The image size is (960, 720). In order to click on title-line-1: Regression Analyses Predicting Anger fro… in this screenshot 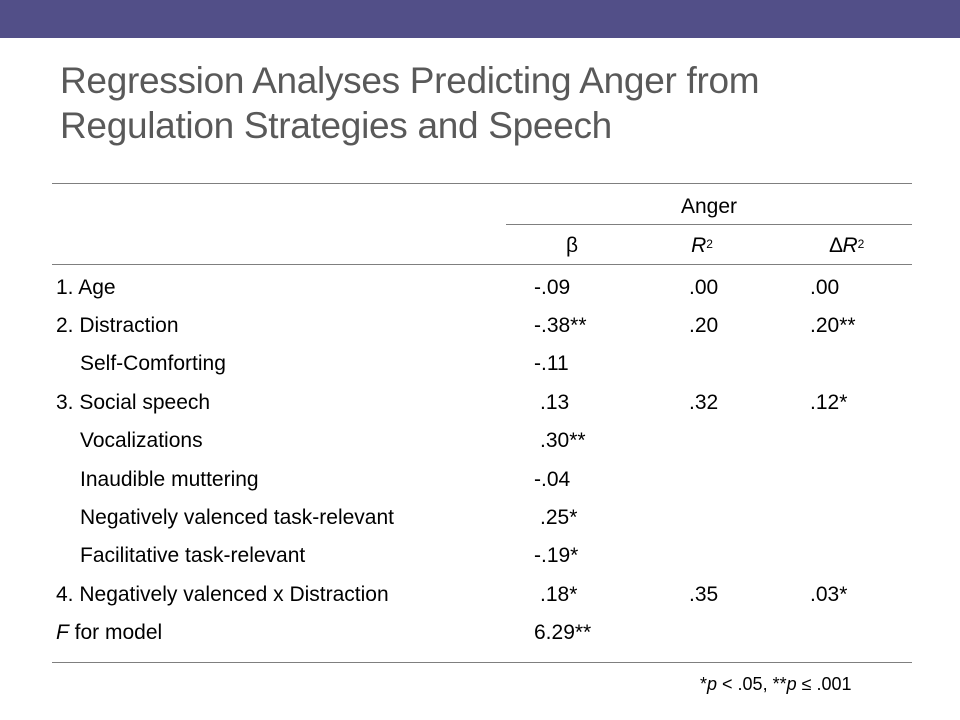, I will do `click(410, 80)`.